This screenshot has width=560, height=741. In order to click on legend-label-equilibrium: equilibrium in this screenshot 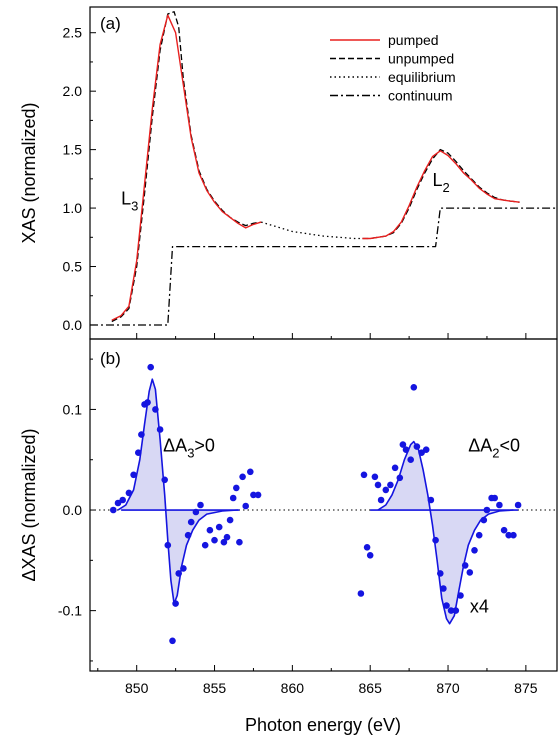, I will do `click(422, 77)`.